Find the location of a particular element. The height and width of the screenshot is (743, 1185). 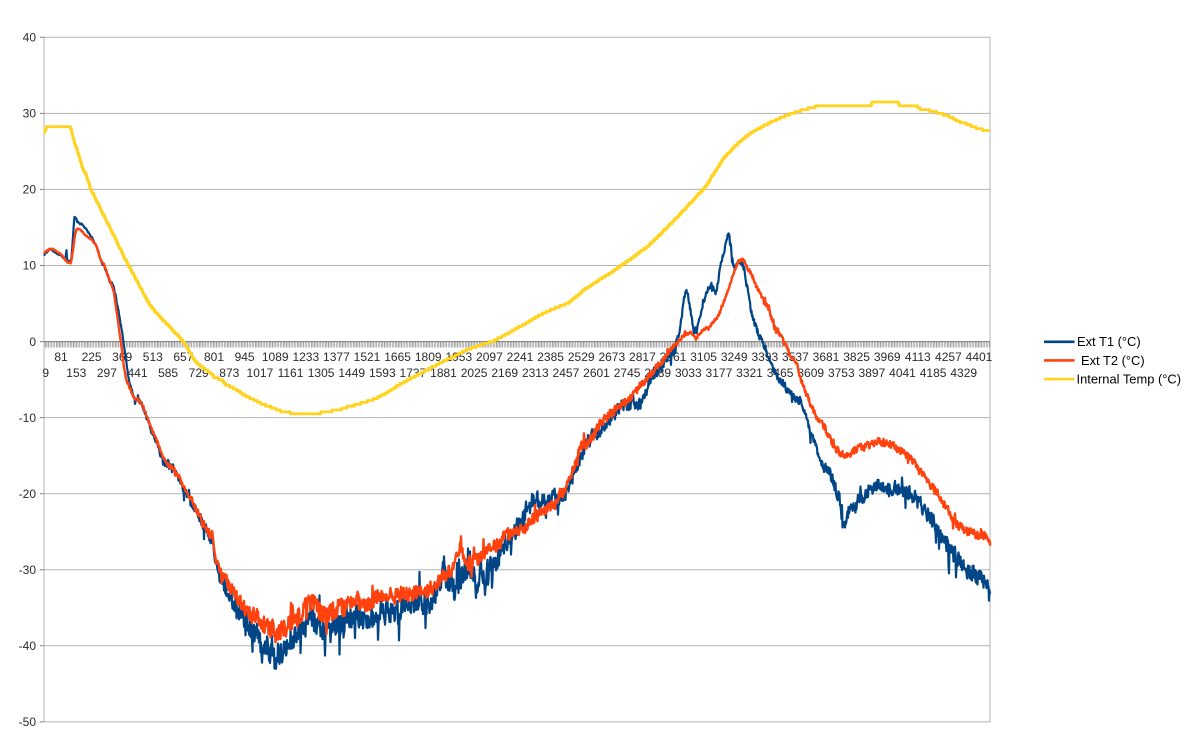

svg-text: 1809 is located at coordinates (428, 357).